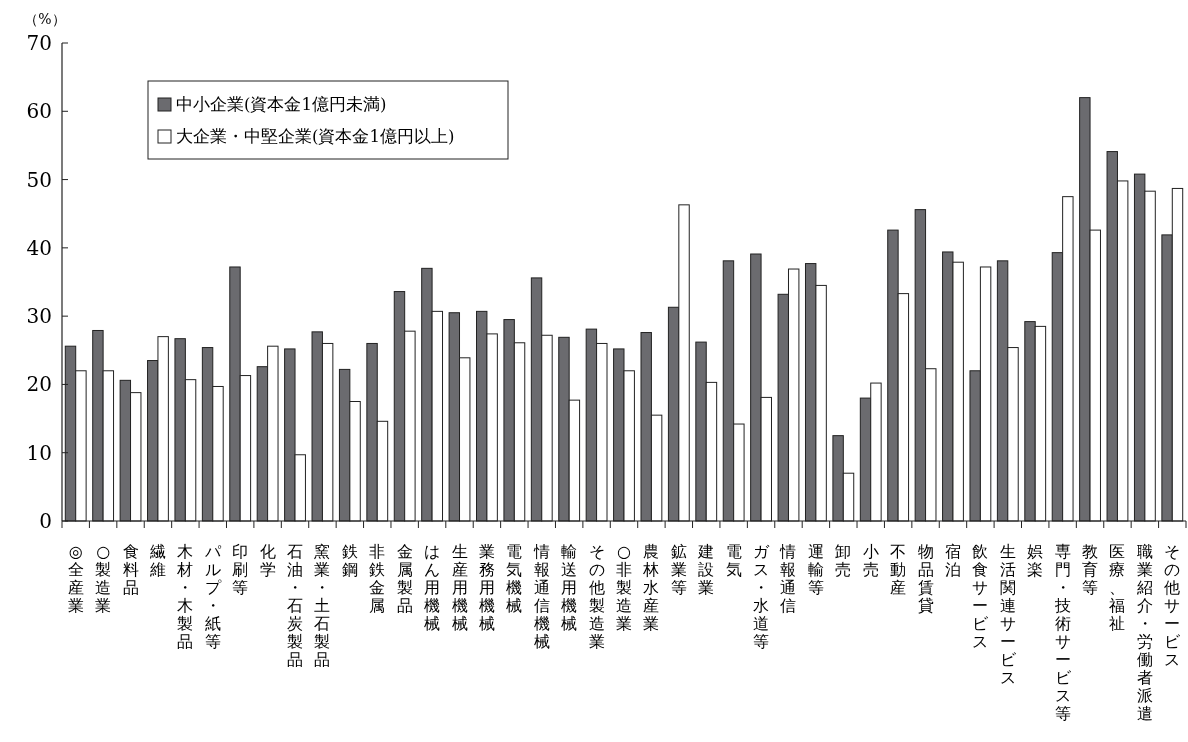 This screenshot has height=742, width=1188. I want to click on x-tick-label: 建設業, so click(706, 569).